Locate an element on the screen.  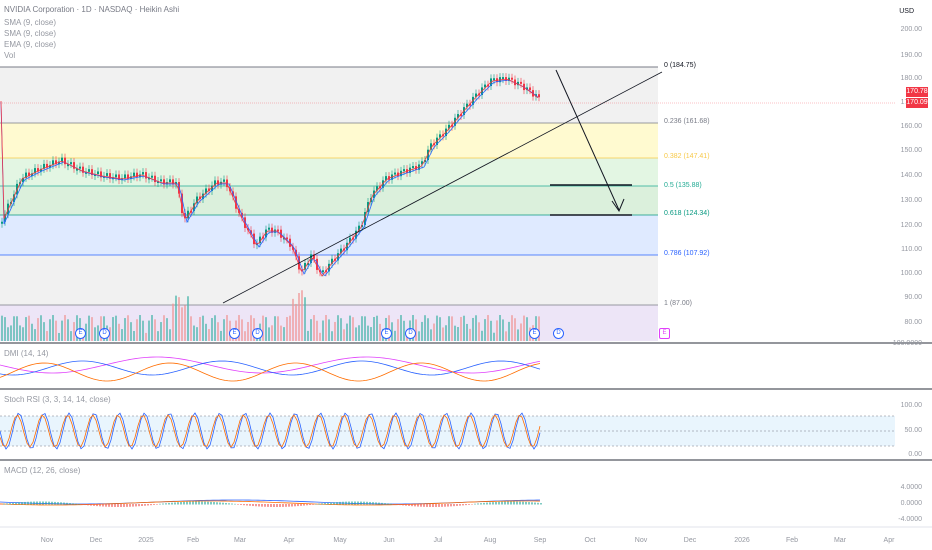
last-price-tag: 170.78 is located at coordinates (917, 92).